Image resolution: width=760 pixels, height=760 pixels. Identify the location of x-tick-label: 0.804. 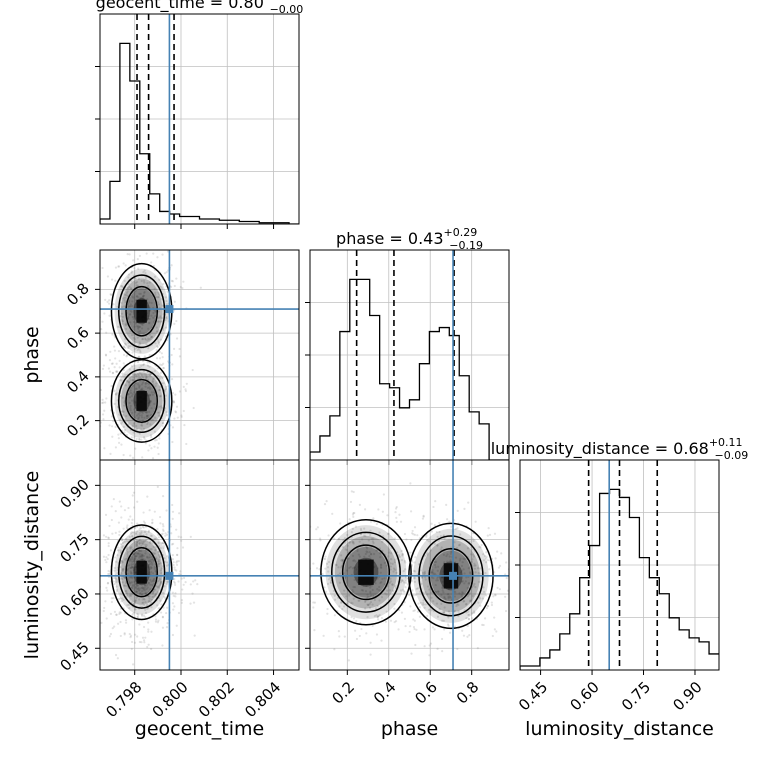
(262, 699).